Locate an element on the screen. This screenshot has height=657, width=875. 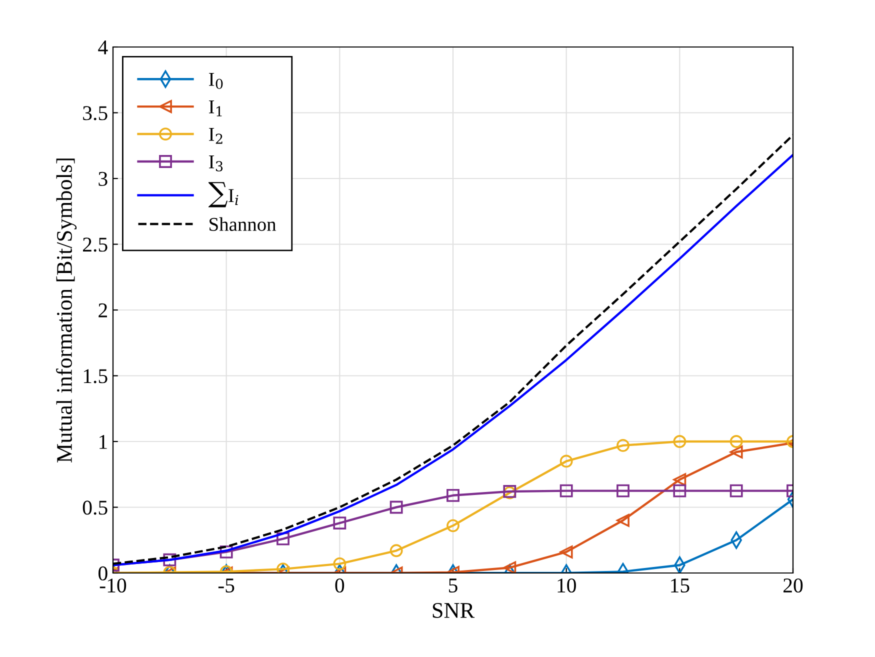
legend-label: I$_{2}$ is located at coordinates (215, 136).